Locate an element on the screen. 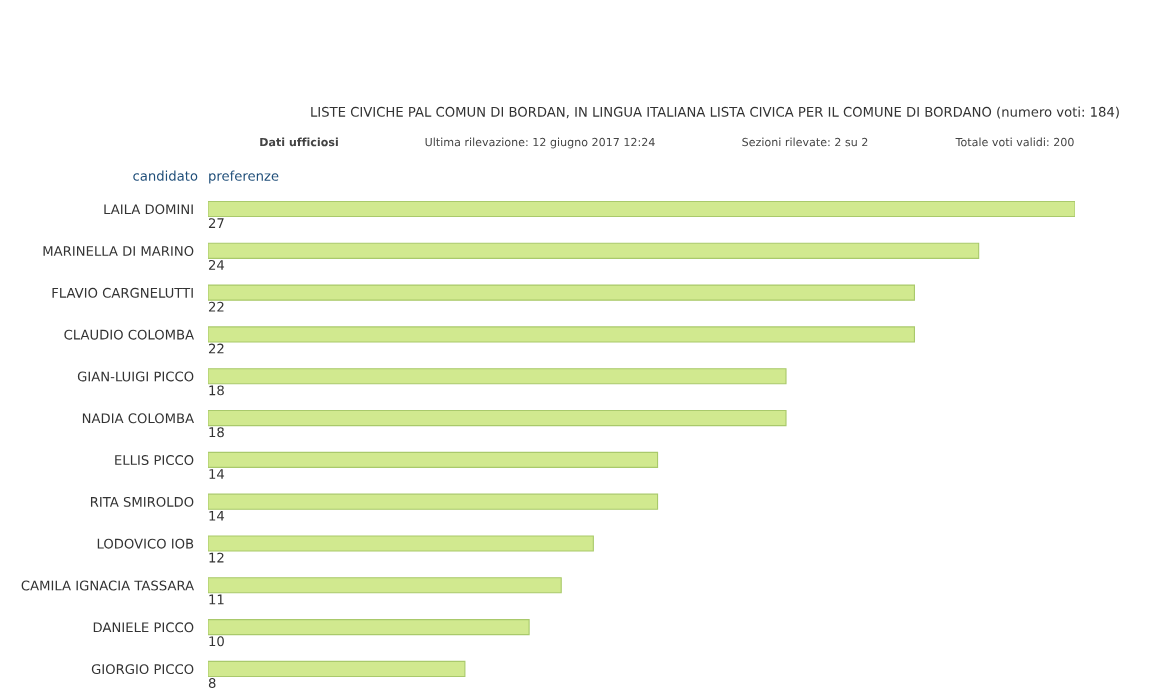 This screenshot has width=1156, height=698. y-tick-label: ELLIS PICCO is located at coordinates (154, 460).